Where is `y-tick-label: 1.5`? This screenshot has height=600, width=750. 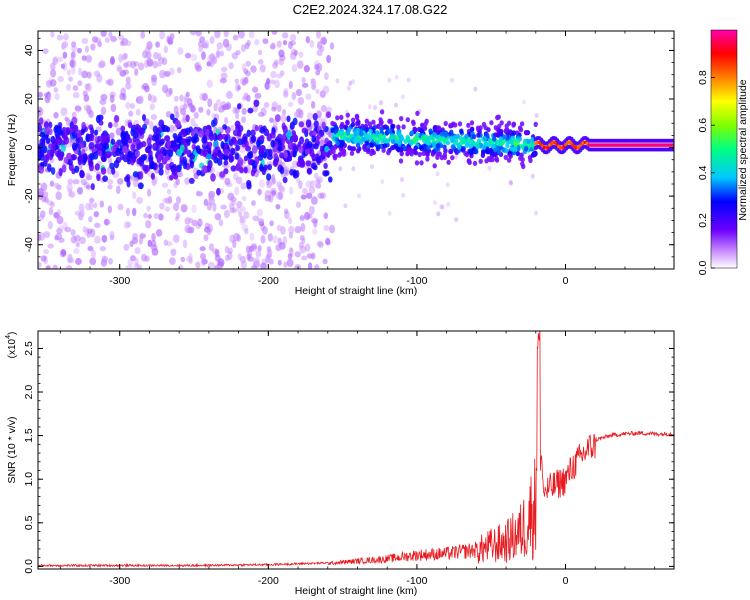
y-tick-label: 1.5 is located at coordinates (29, 435).